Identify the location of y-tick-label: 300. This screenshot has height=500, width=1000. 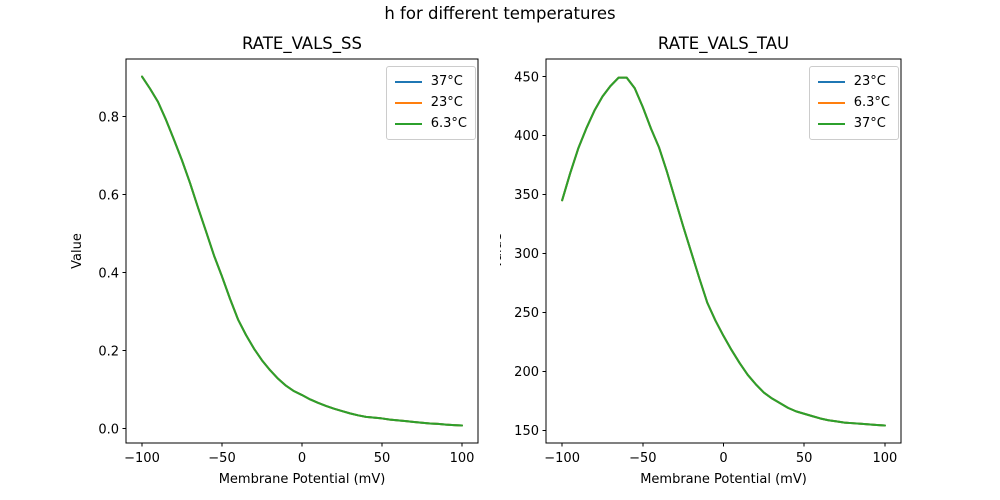
(526, 254).